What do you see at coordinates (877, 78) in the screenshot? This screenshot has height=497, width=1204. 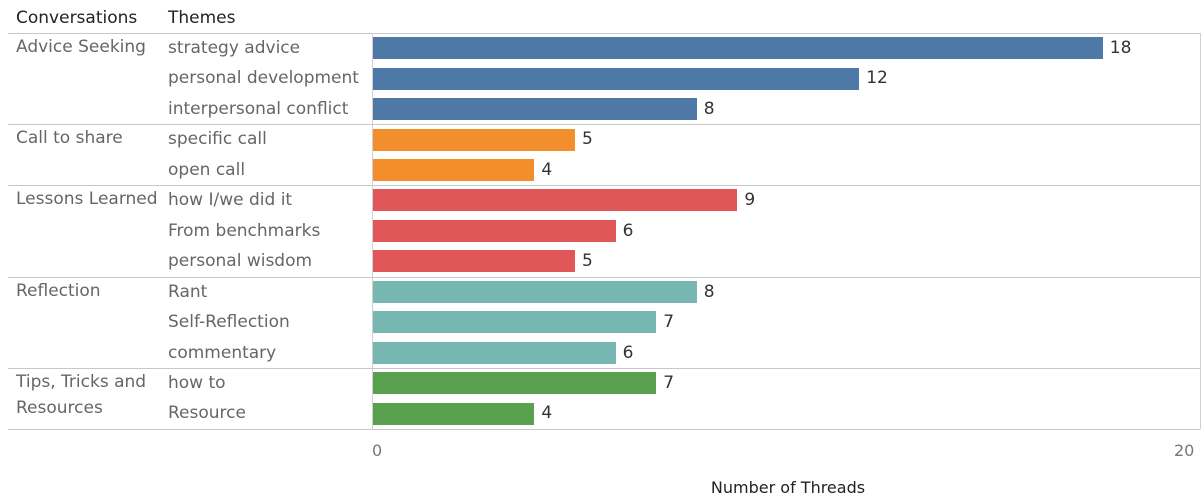 I see `bar-value-label: 12` at bounding box center [877, 78].